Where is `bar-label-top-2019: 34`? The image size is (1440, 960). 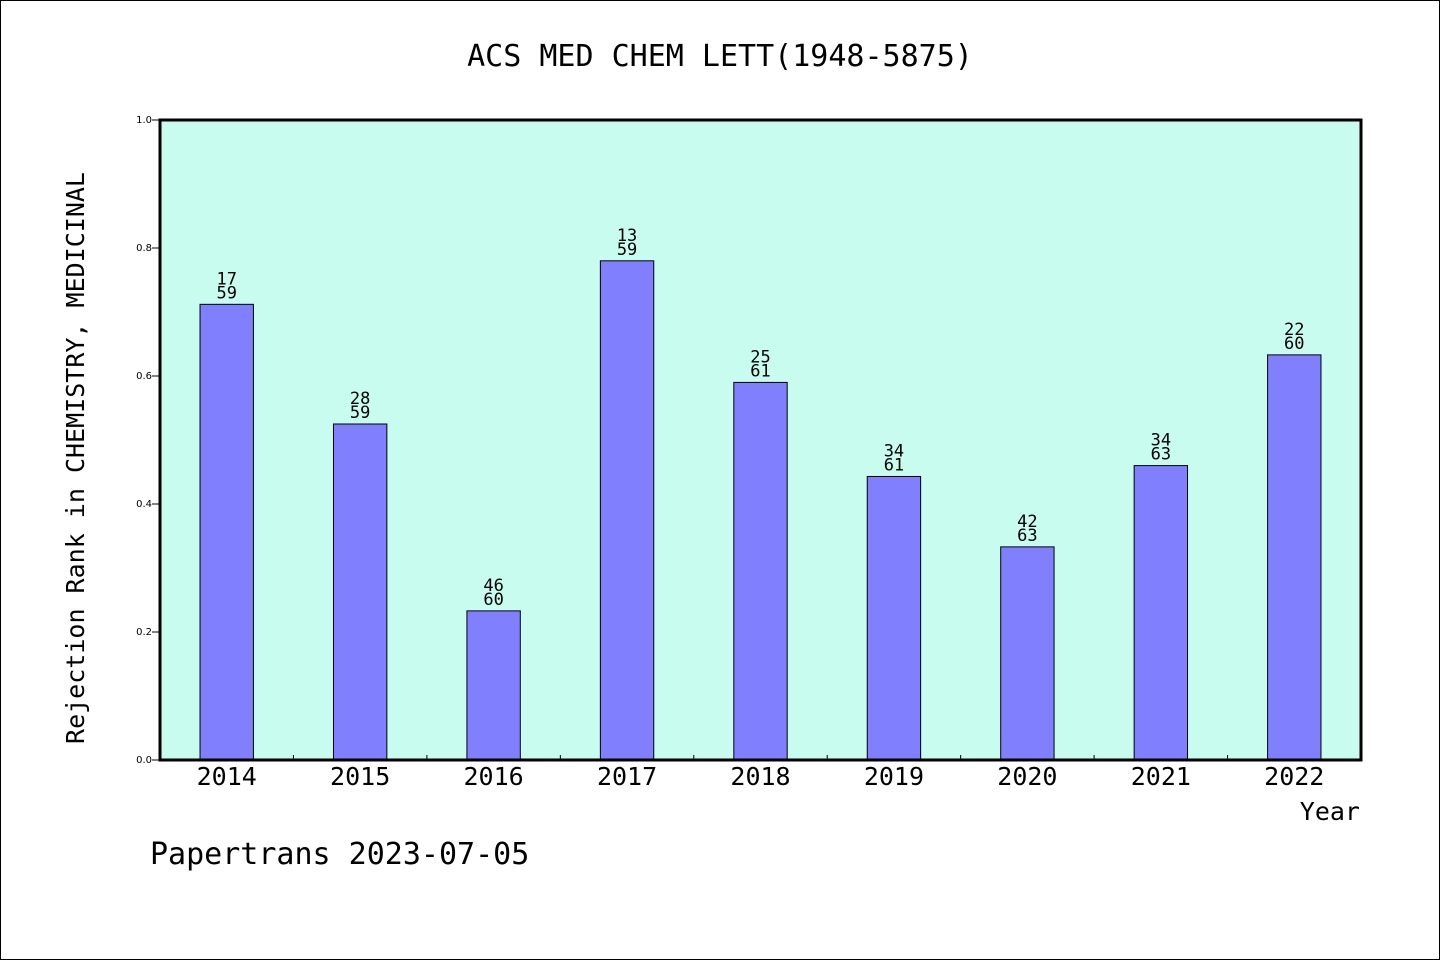
bar-label-top-2019: 34 is located at coordinates (894, 451).